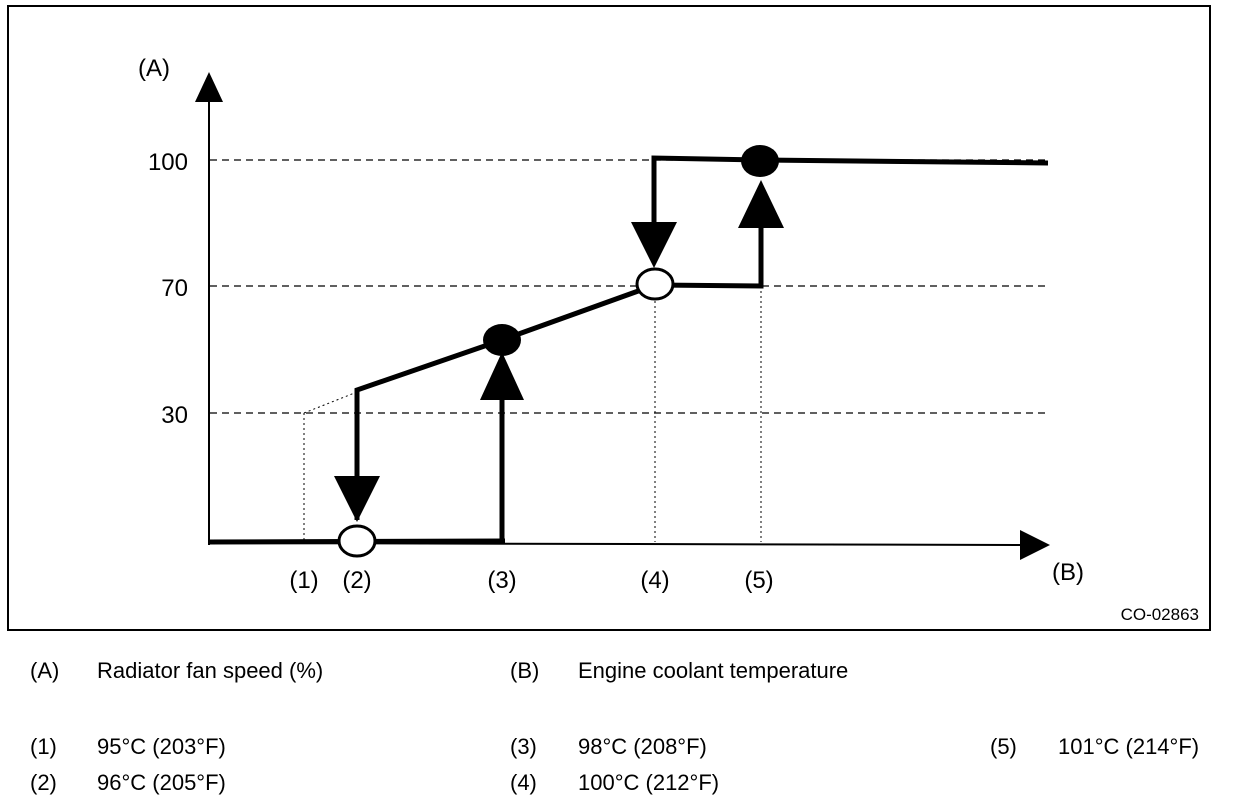 The height and width of the screenshot is (802, 1248). I want to click on rising-segment, so click(505, 401).